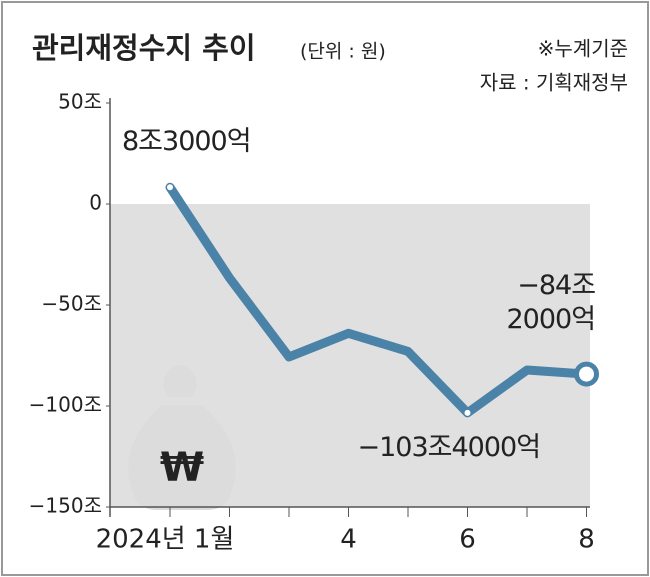 This screenshot has width=650, height=577. I want to click on data-label: 8조3000억, so click(187, 142).